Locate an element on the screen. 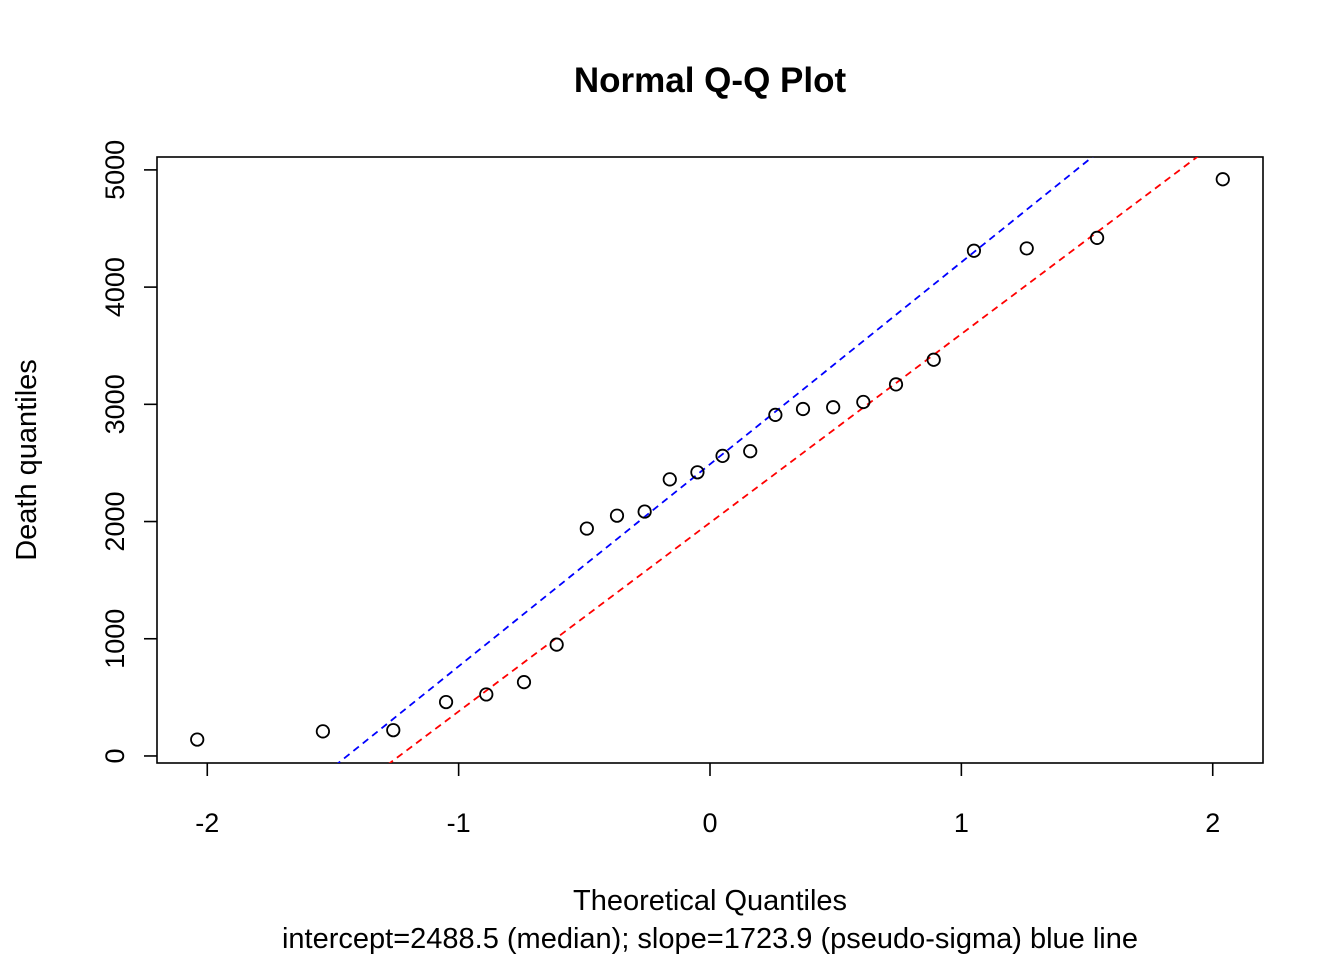  y-tick-label: 0 is located at coordinates (115, 755).